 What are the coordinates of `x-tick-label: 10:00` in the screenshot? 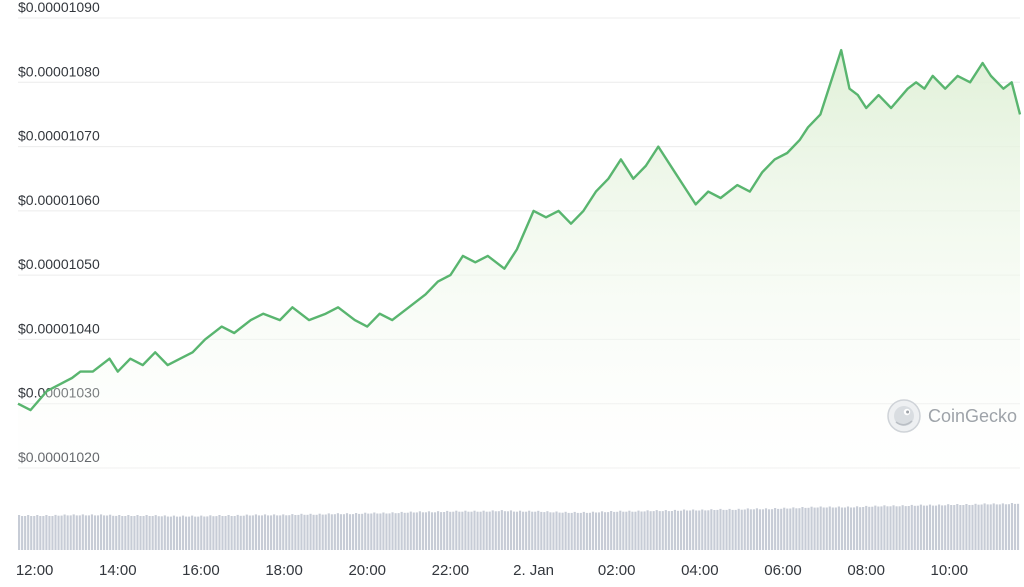 It's located at (950, 570).